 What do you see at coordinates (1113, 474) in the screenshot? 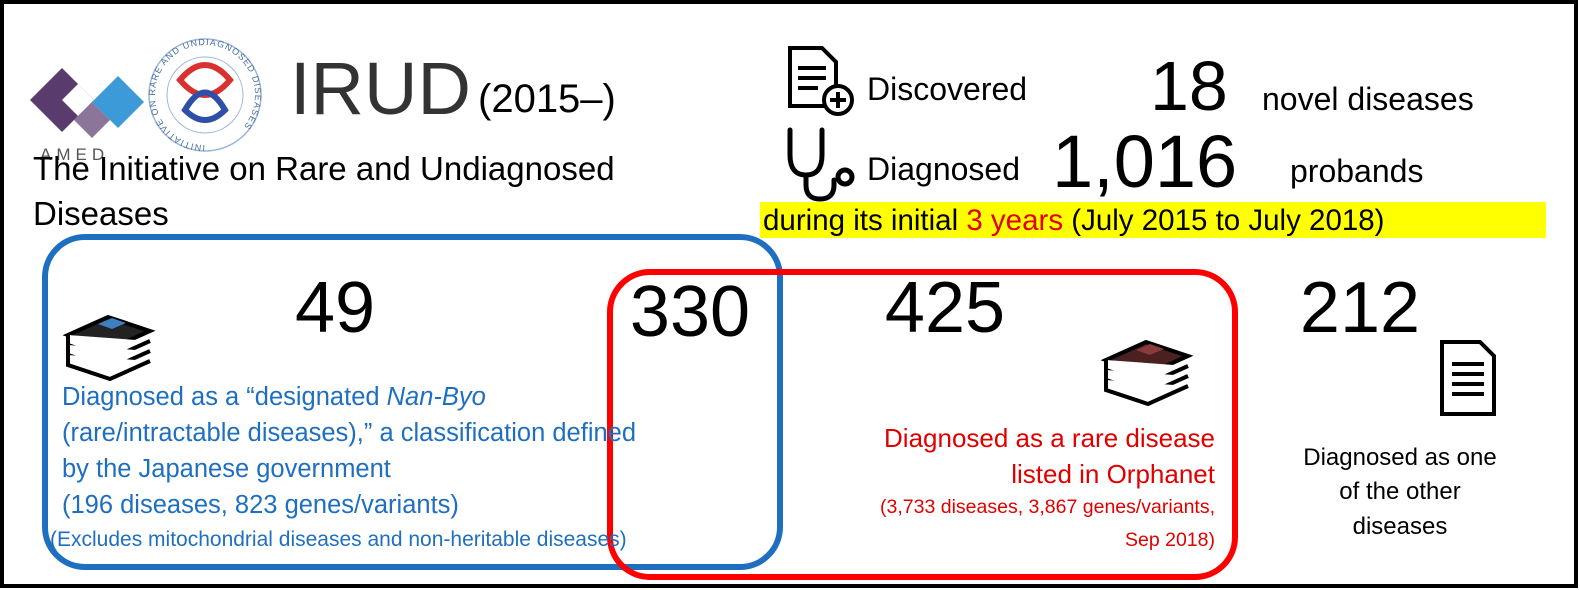
I see `orphanet-desc: listed in Orphanet` at bounding box center [1113, 474].